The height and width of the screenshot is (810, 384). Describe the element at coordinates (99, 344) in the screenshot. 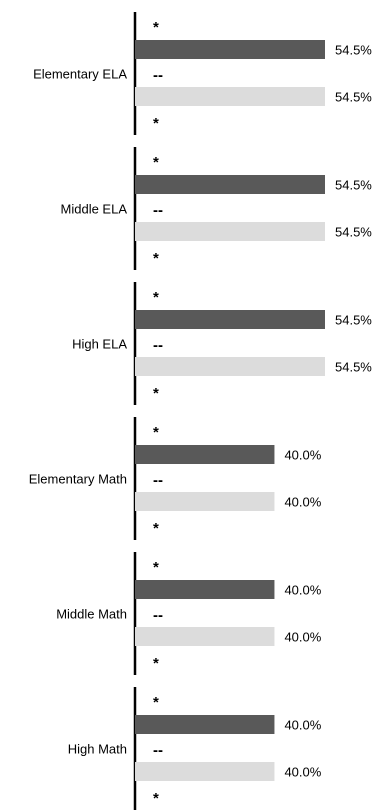

I see `category-label: High ELA` at that location.